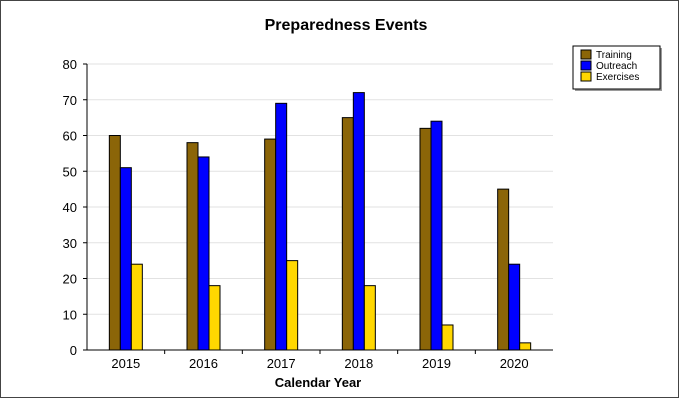 This screenshot has width=679, height=398. I want to click on y-tick-label: 40, so click(70, 207).